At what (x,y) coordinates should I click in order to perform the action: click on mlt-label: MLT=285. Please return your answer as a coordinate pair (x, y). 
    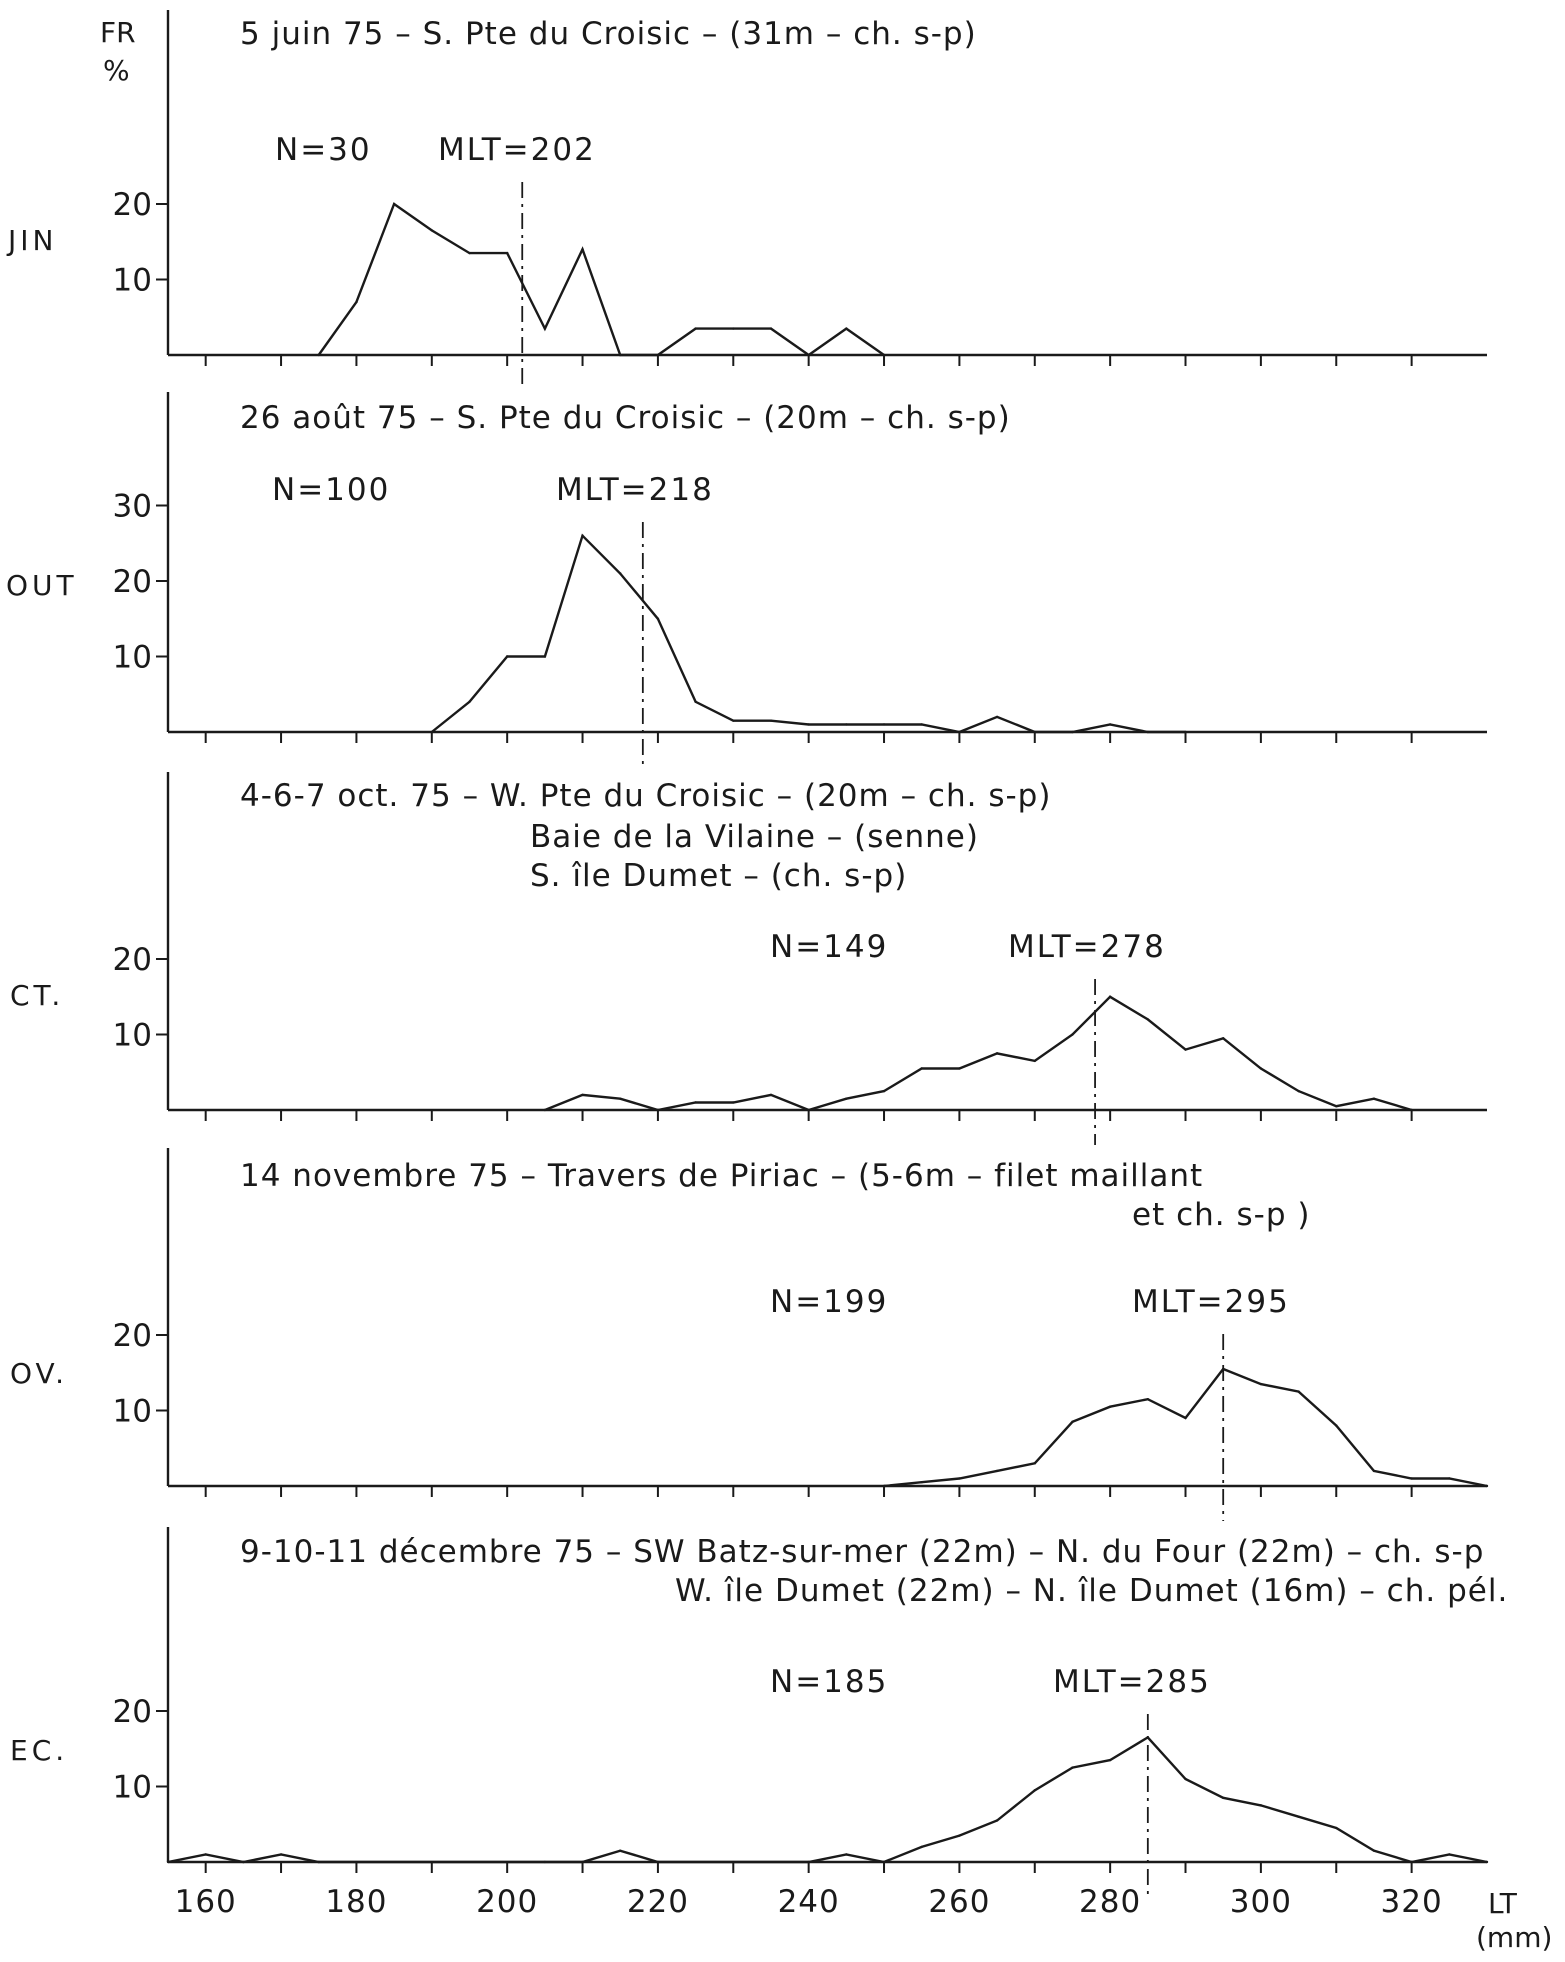
    Looking at the image, I should click on (1132, 1682).